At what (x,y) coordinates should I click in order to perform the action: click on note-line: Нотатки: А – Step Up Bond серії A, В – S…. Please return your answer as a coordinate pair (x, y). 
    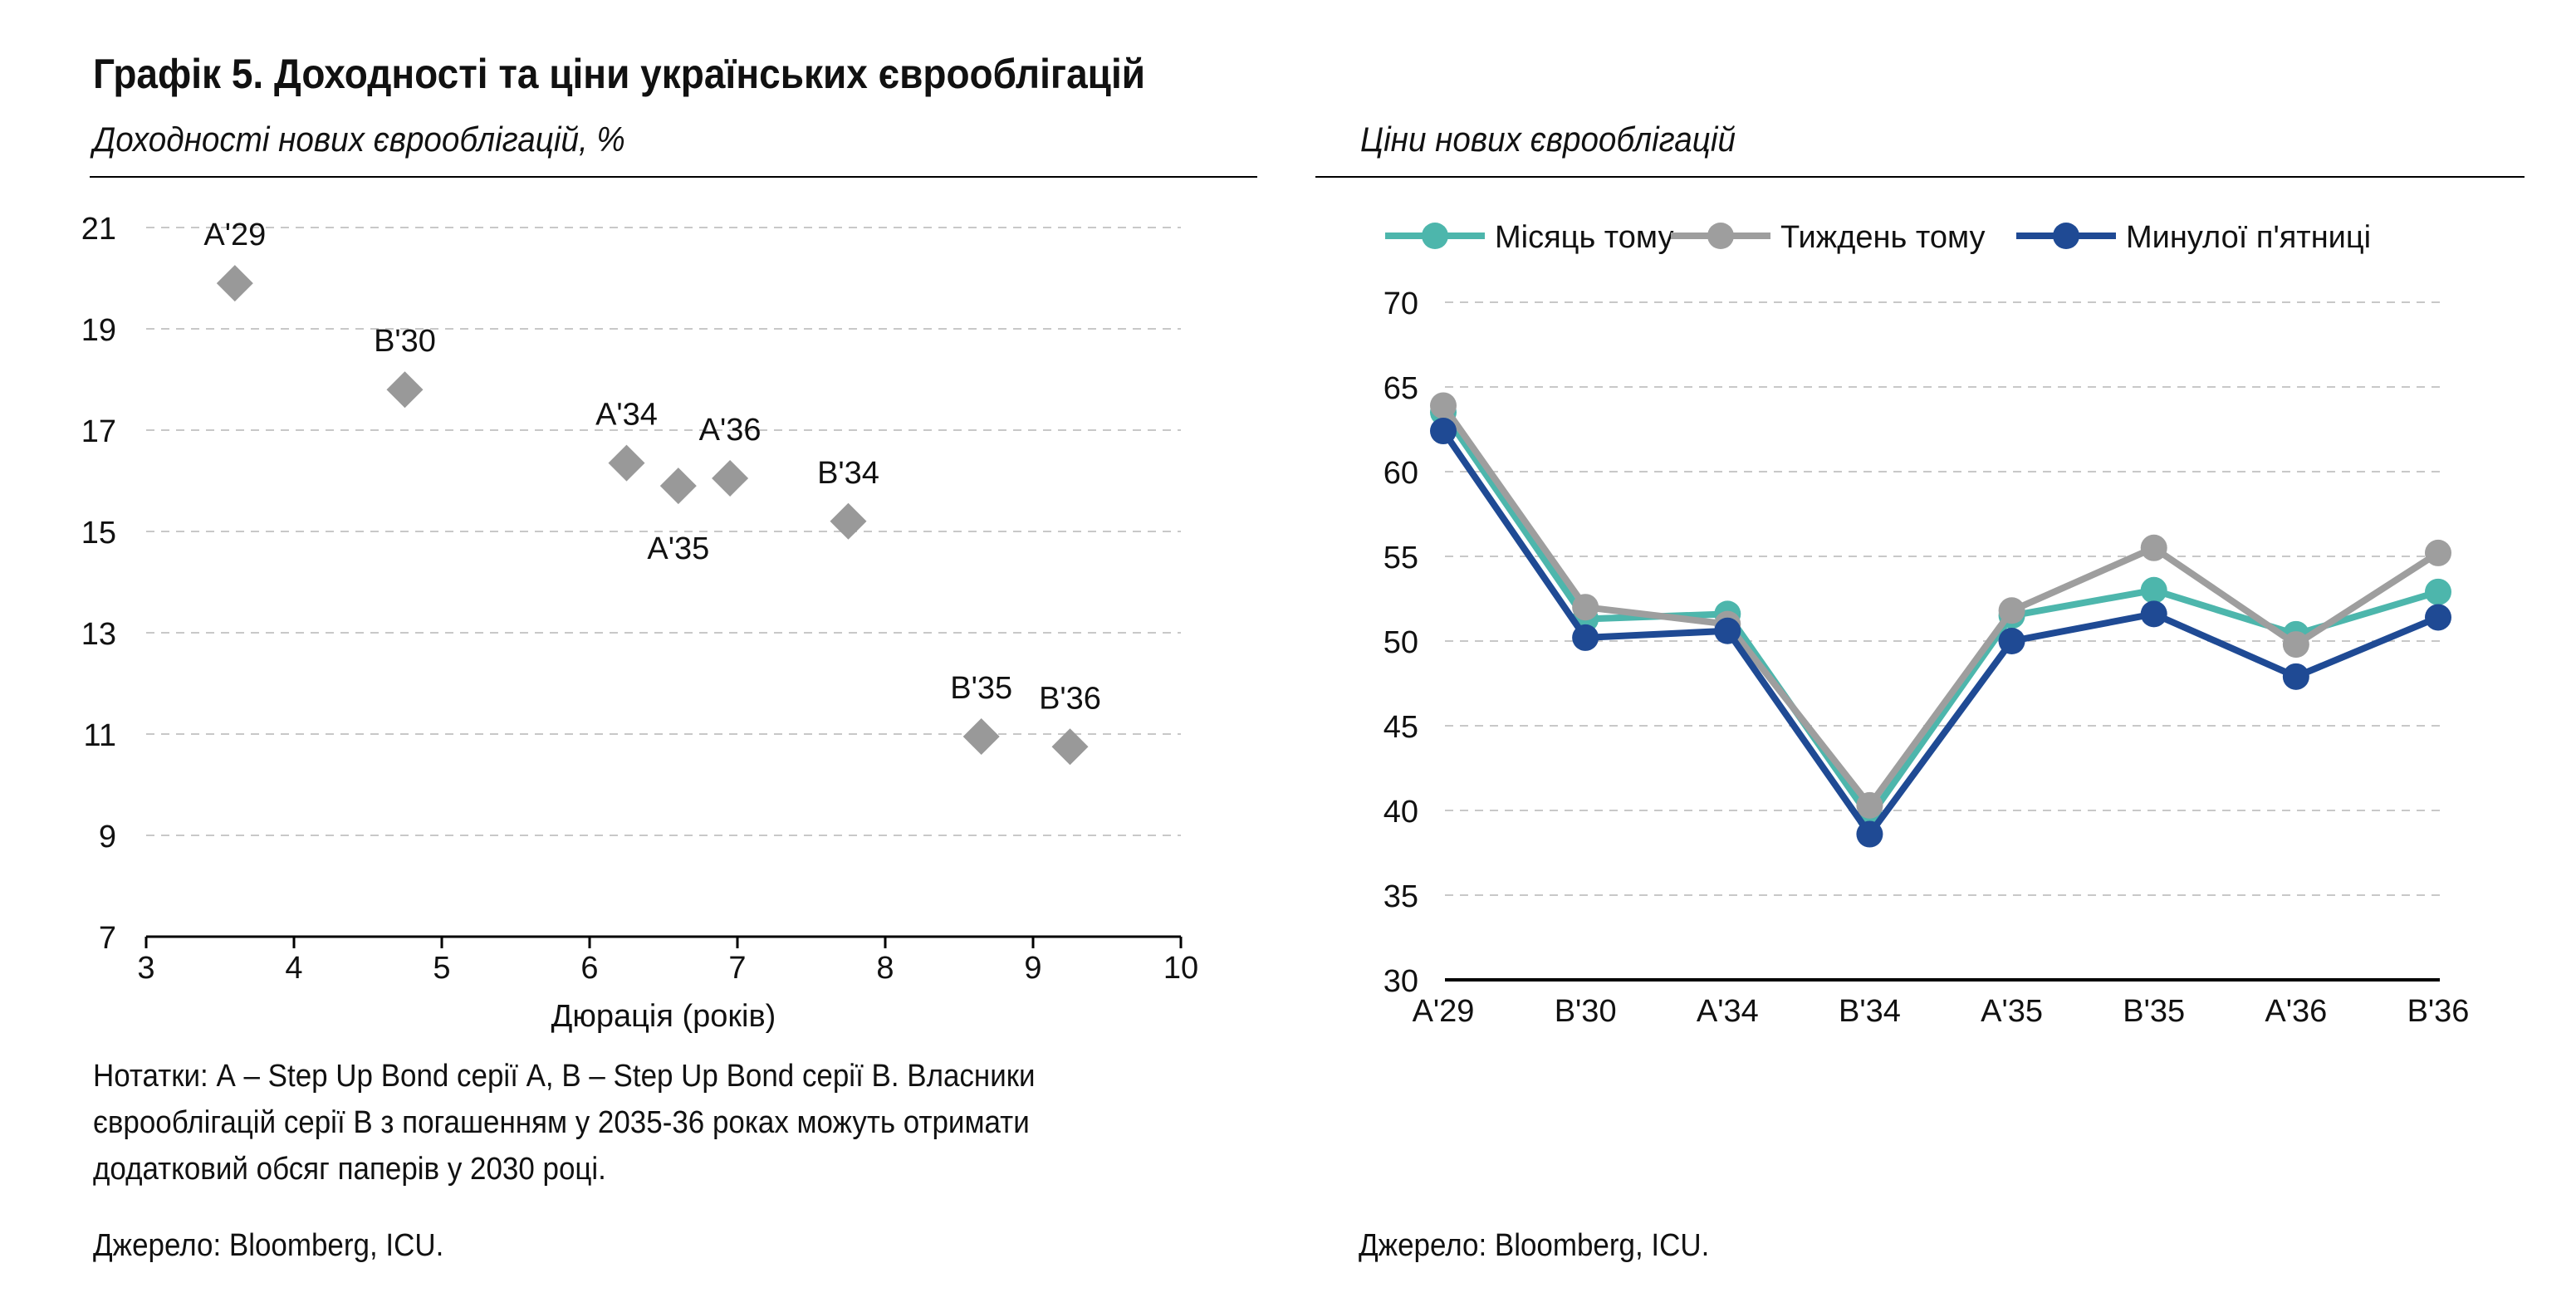
    Looking at the image, I should click on (564, 1076).